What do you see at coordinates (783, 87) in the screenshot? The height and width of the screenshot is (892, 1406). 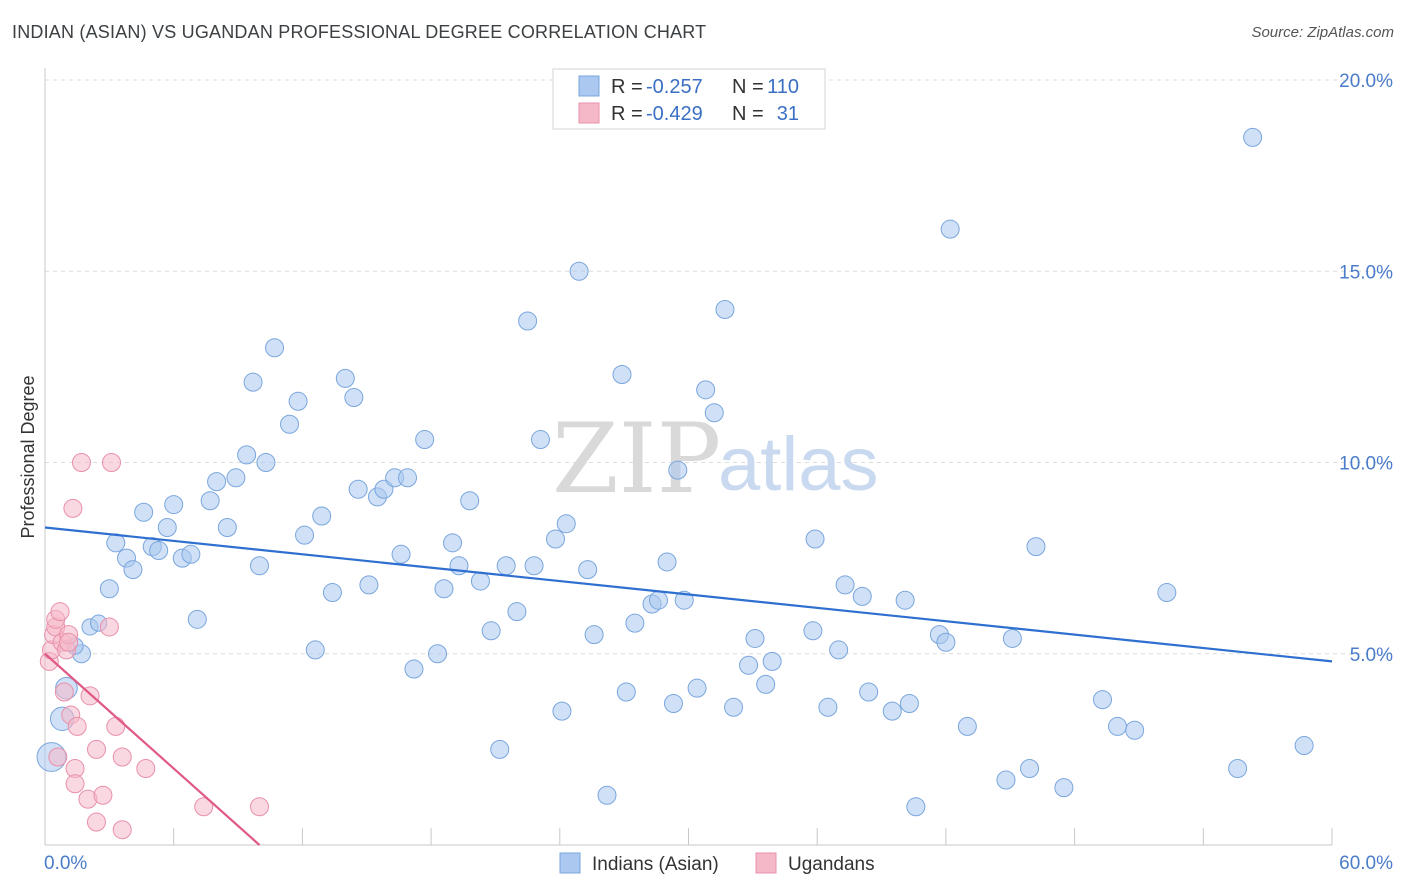 I see `legend-n-value-1: 110` at bounding box center [783, 87].